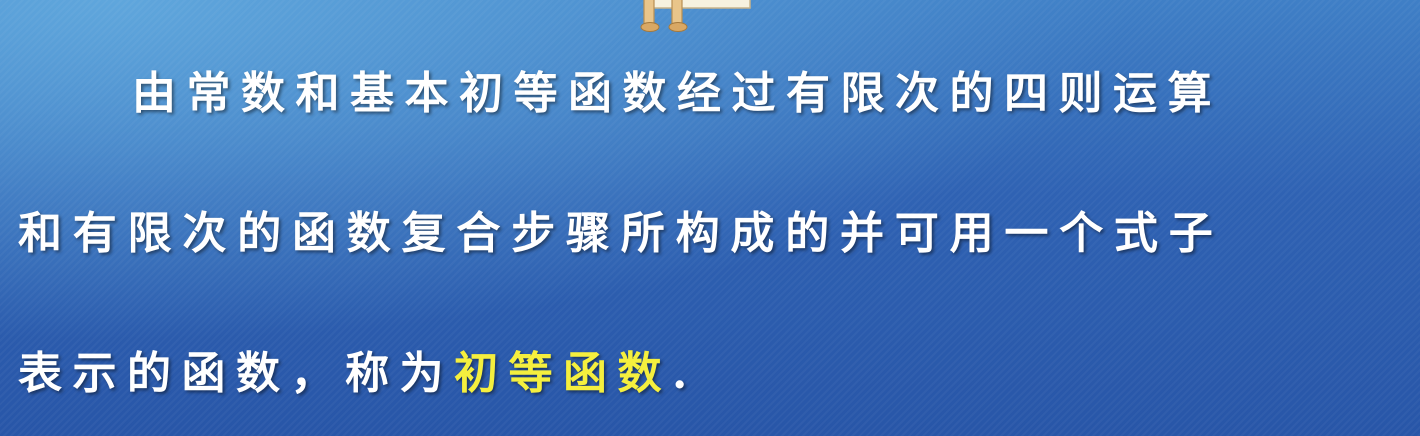 This screenshot has width=1420, height=436. I want to click on paragraph-line-3-prefix: 表示的函数，称为, so click(236, 373).